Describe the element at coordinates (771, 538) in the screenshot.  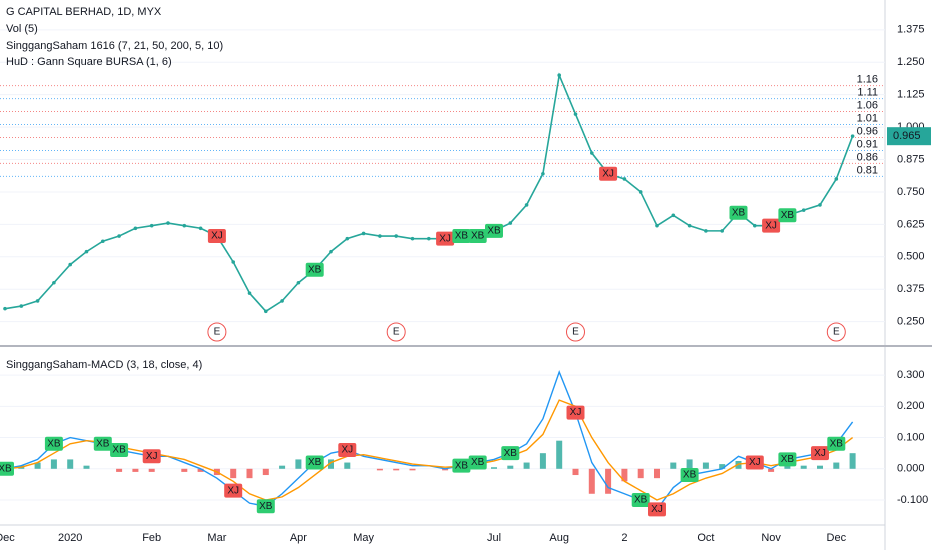
I see `x-tick-label: Nov` at that location.